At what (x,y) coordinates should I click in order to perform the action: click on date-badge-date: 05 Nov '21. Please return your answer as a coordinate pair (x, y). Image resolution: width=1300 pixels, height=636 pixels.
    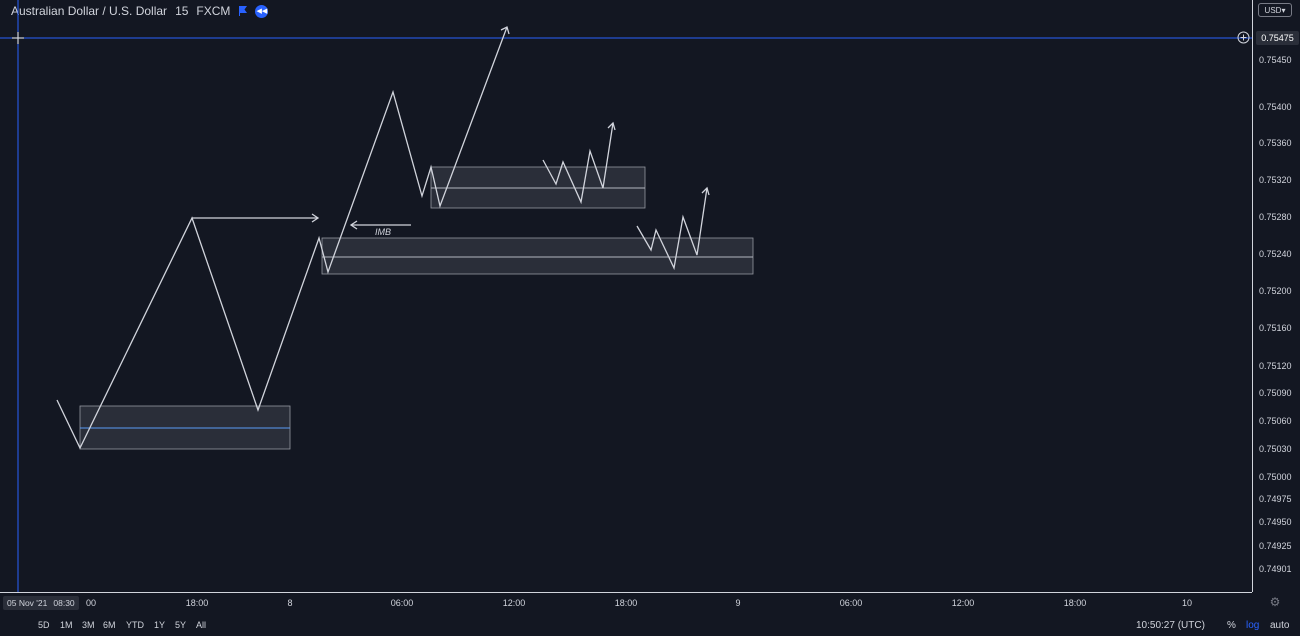
    Looking at the image, I should click on (27, 603).